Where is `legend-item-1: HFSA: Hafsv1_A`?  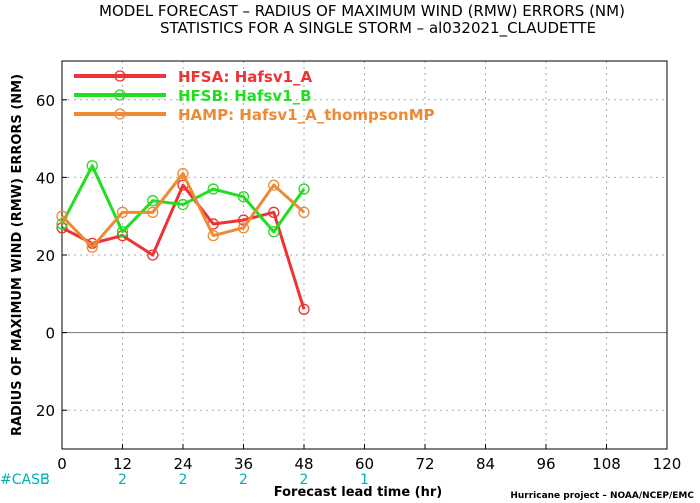
legend-item-1: HFSA: Hafsv1_A is located at coordinates (193, 77).